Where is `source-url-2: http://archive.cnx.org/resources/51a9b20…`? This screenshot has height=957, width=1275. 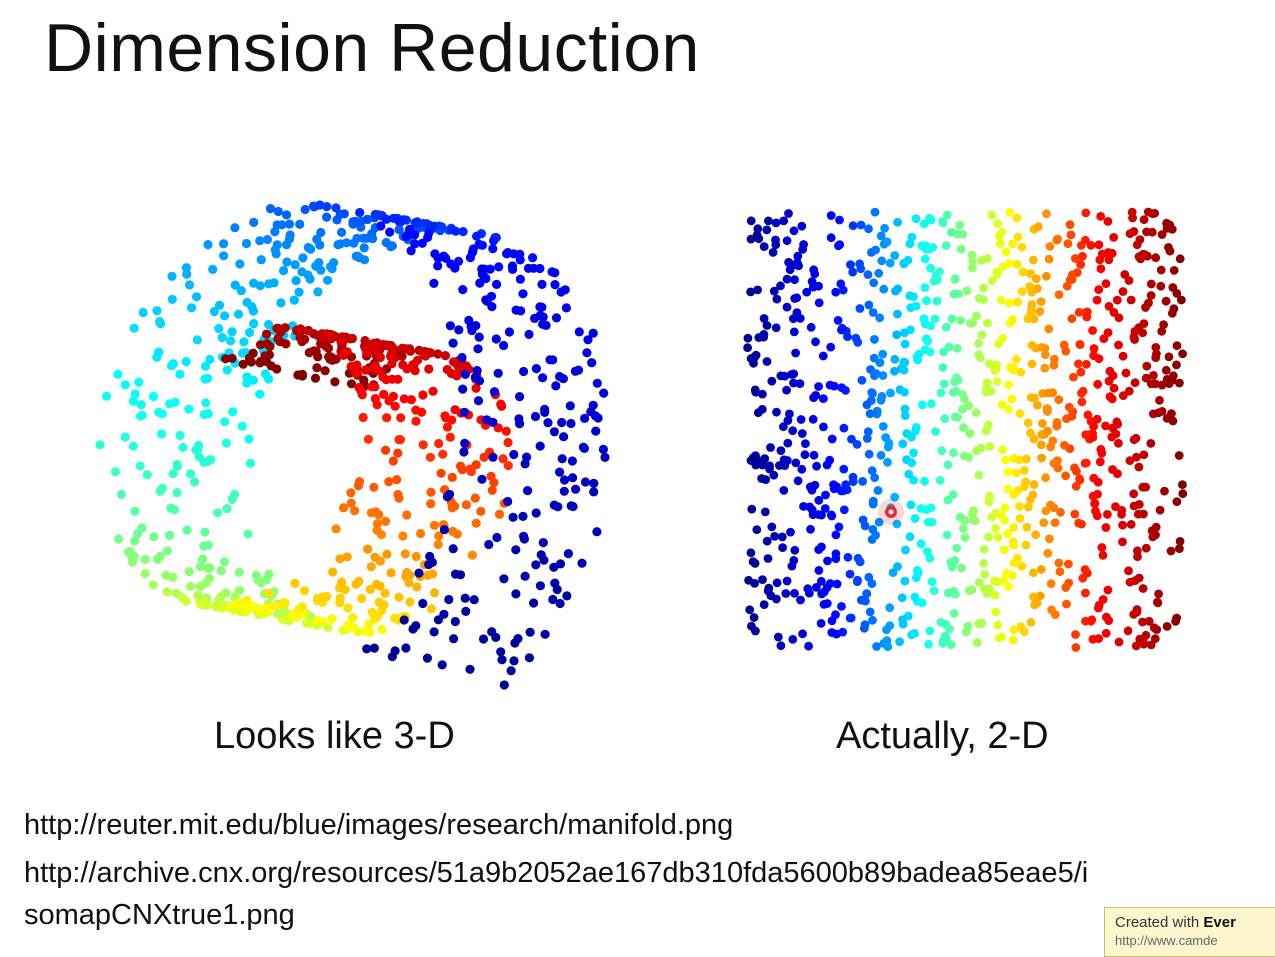
source-url-2: http://archive.cnx.org/resources/51a9b20… is located at coordinates (556, 873).